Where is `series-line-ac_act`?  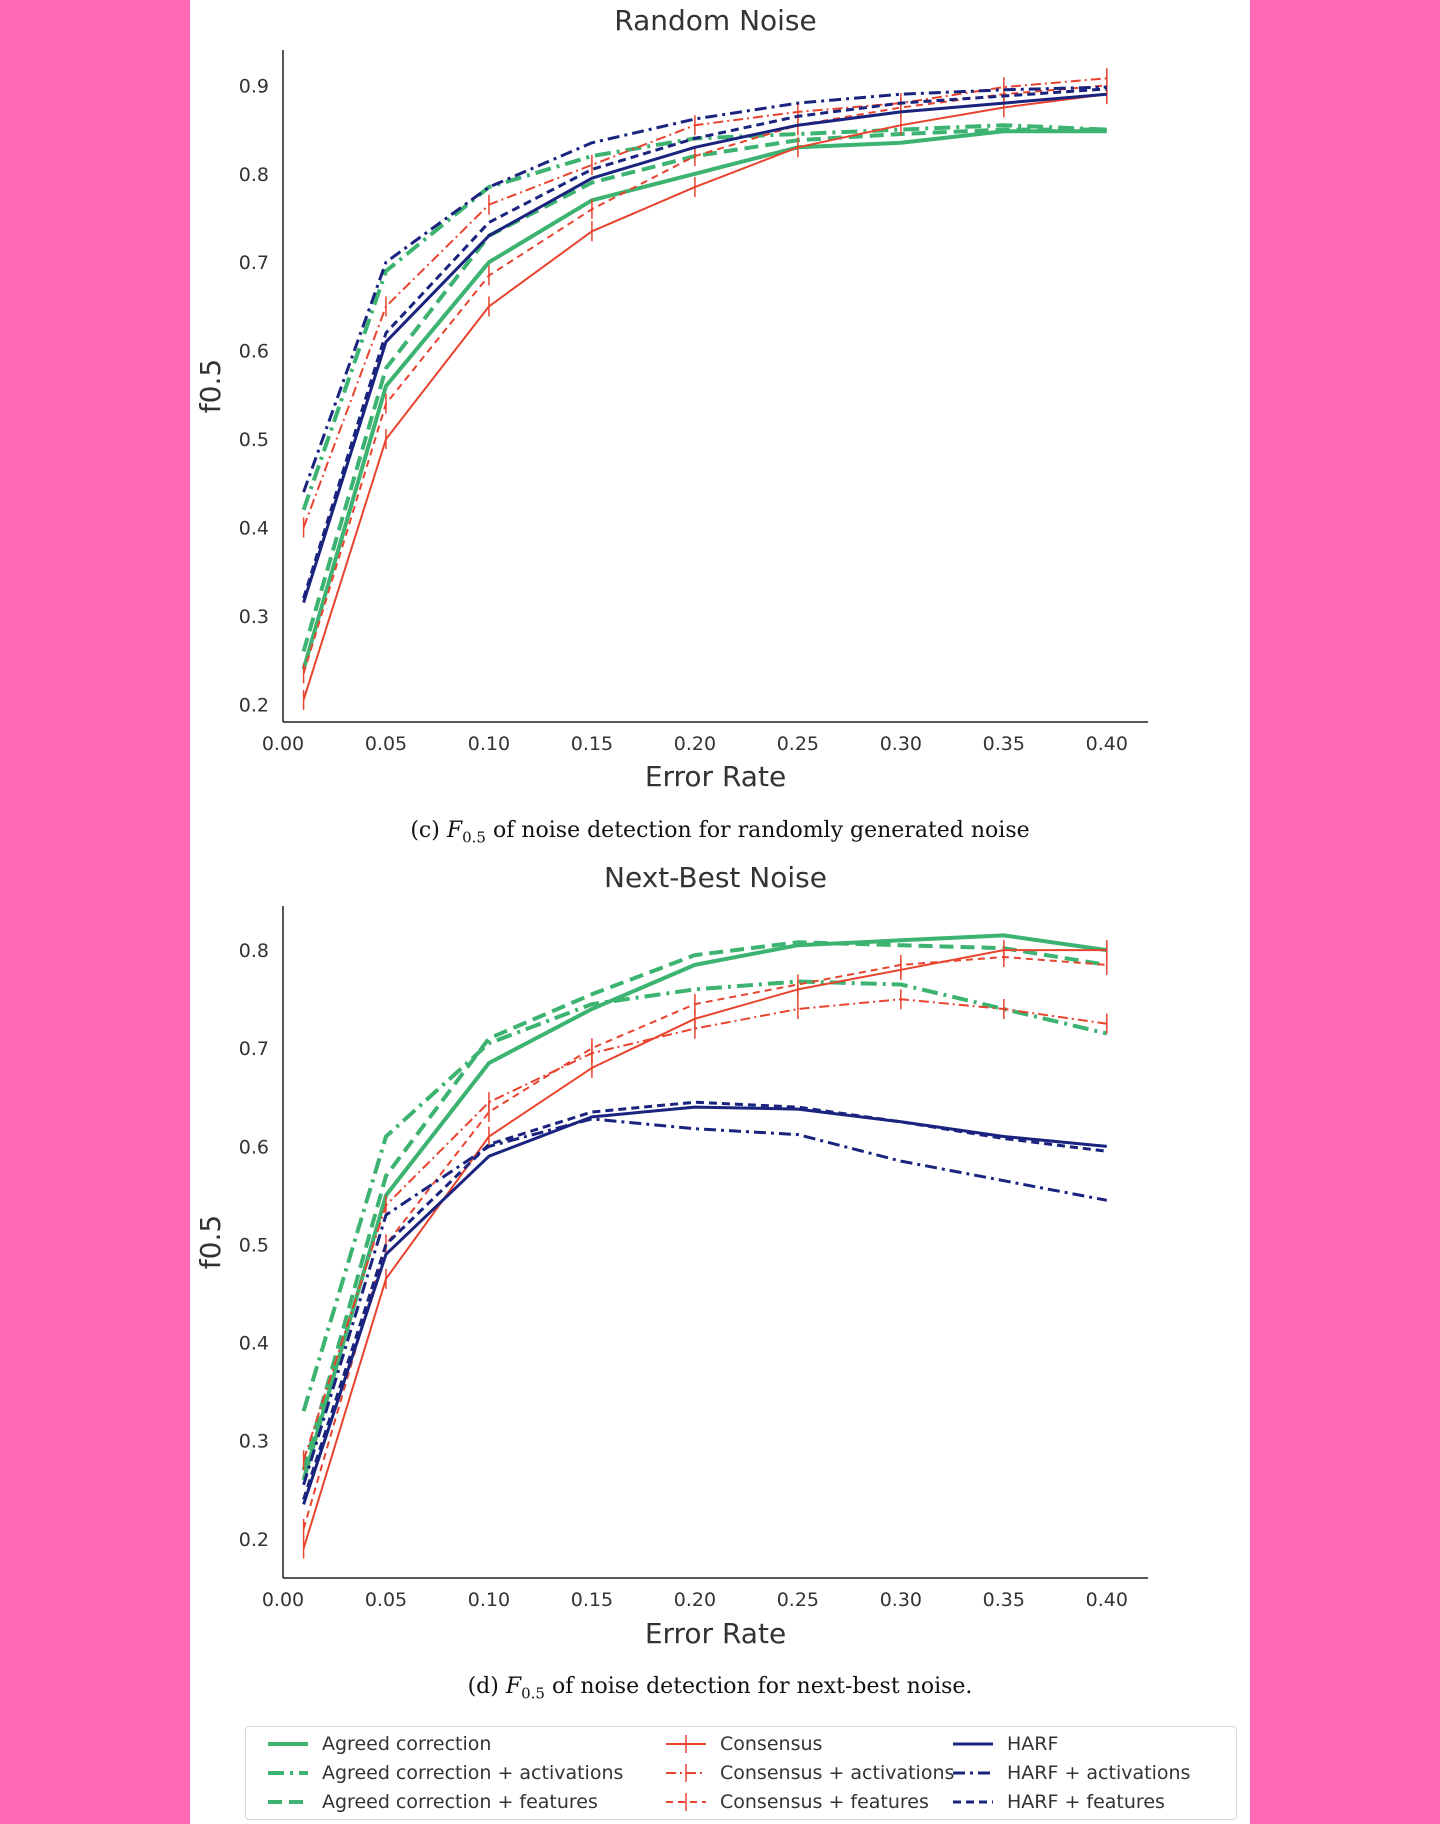
series-line-ac_act is located at coordinates (704, 1195).